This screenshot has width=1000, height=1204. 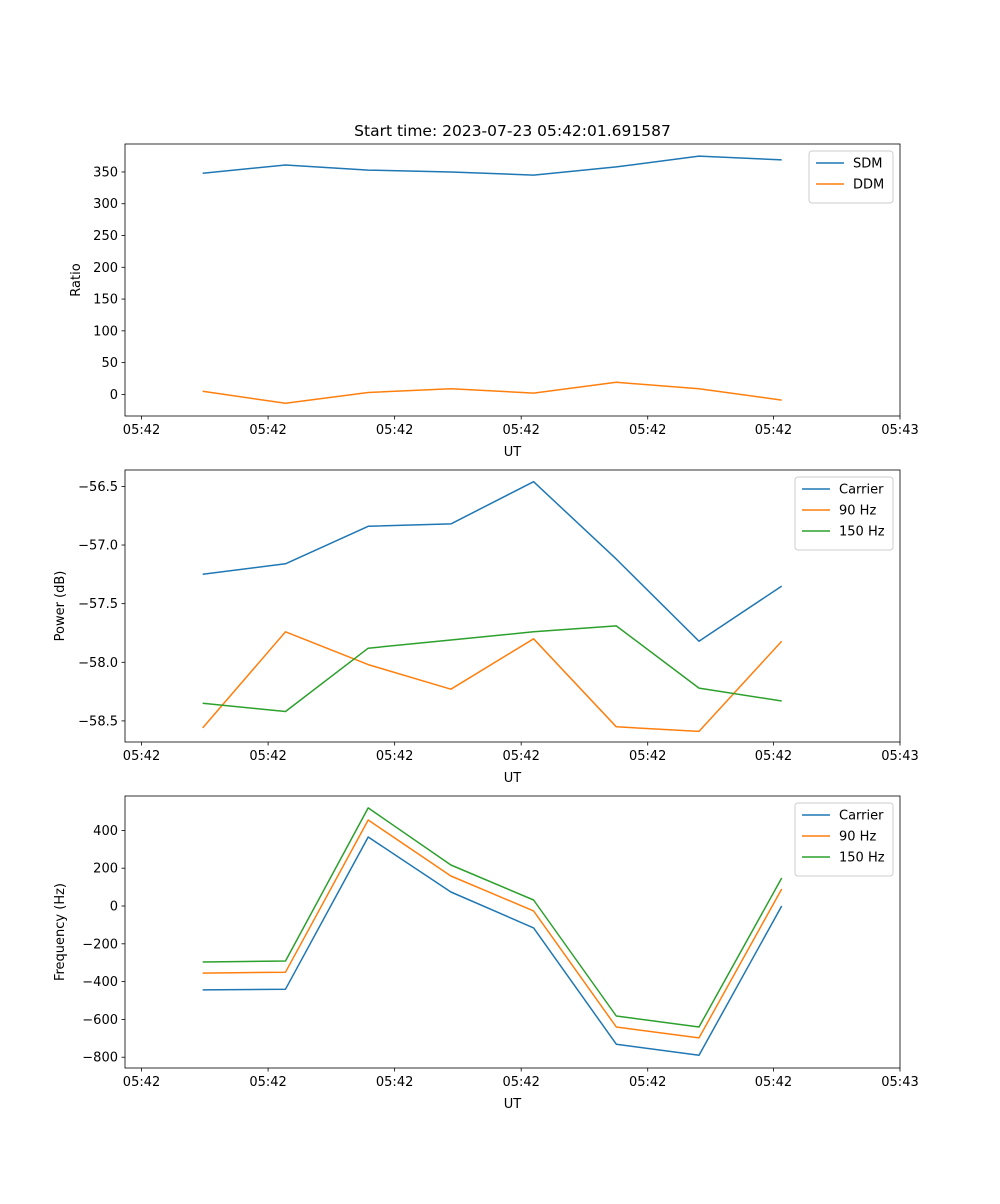 What do you see at coordinates (105, 172) in the screenshot?
I see `y-tick-label: 350` at bounding box center [105, 172].